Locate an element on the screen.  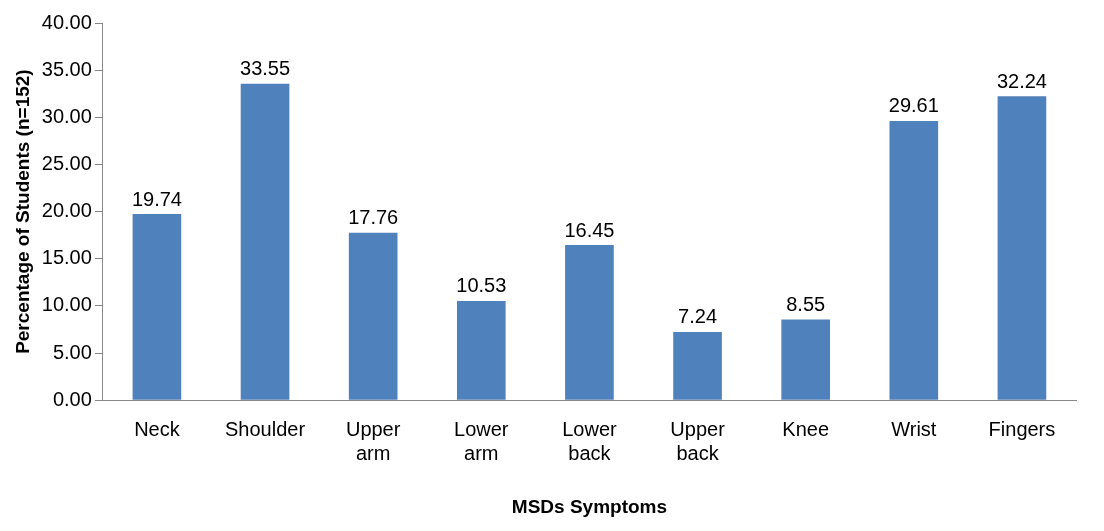
data-label: 29.61 is located at coordinates (913, 105).